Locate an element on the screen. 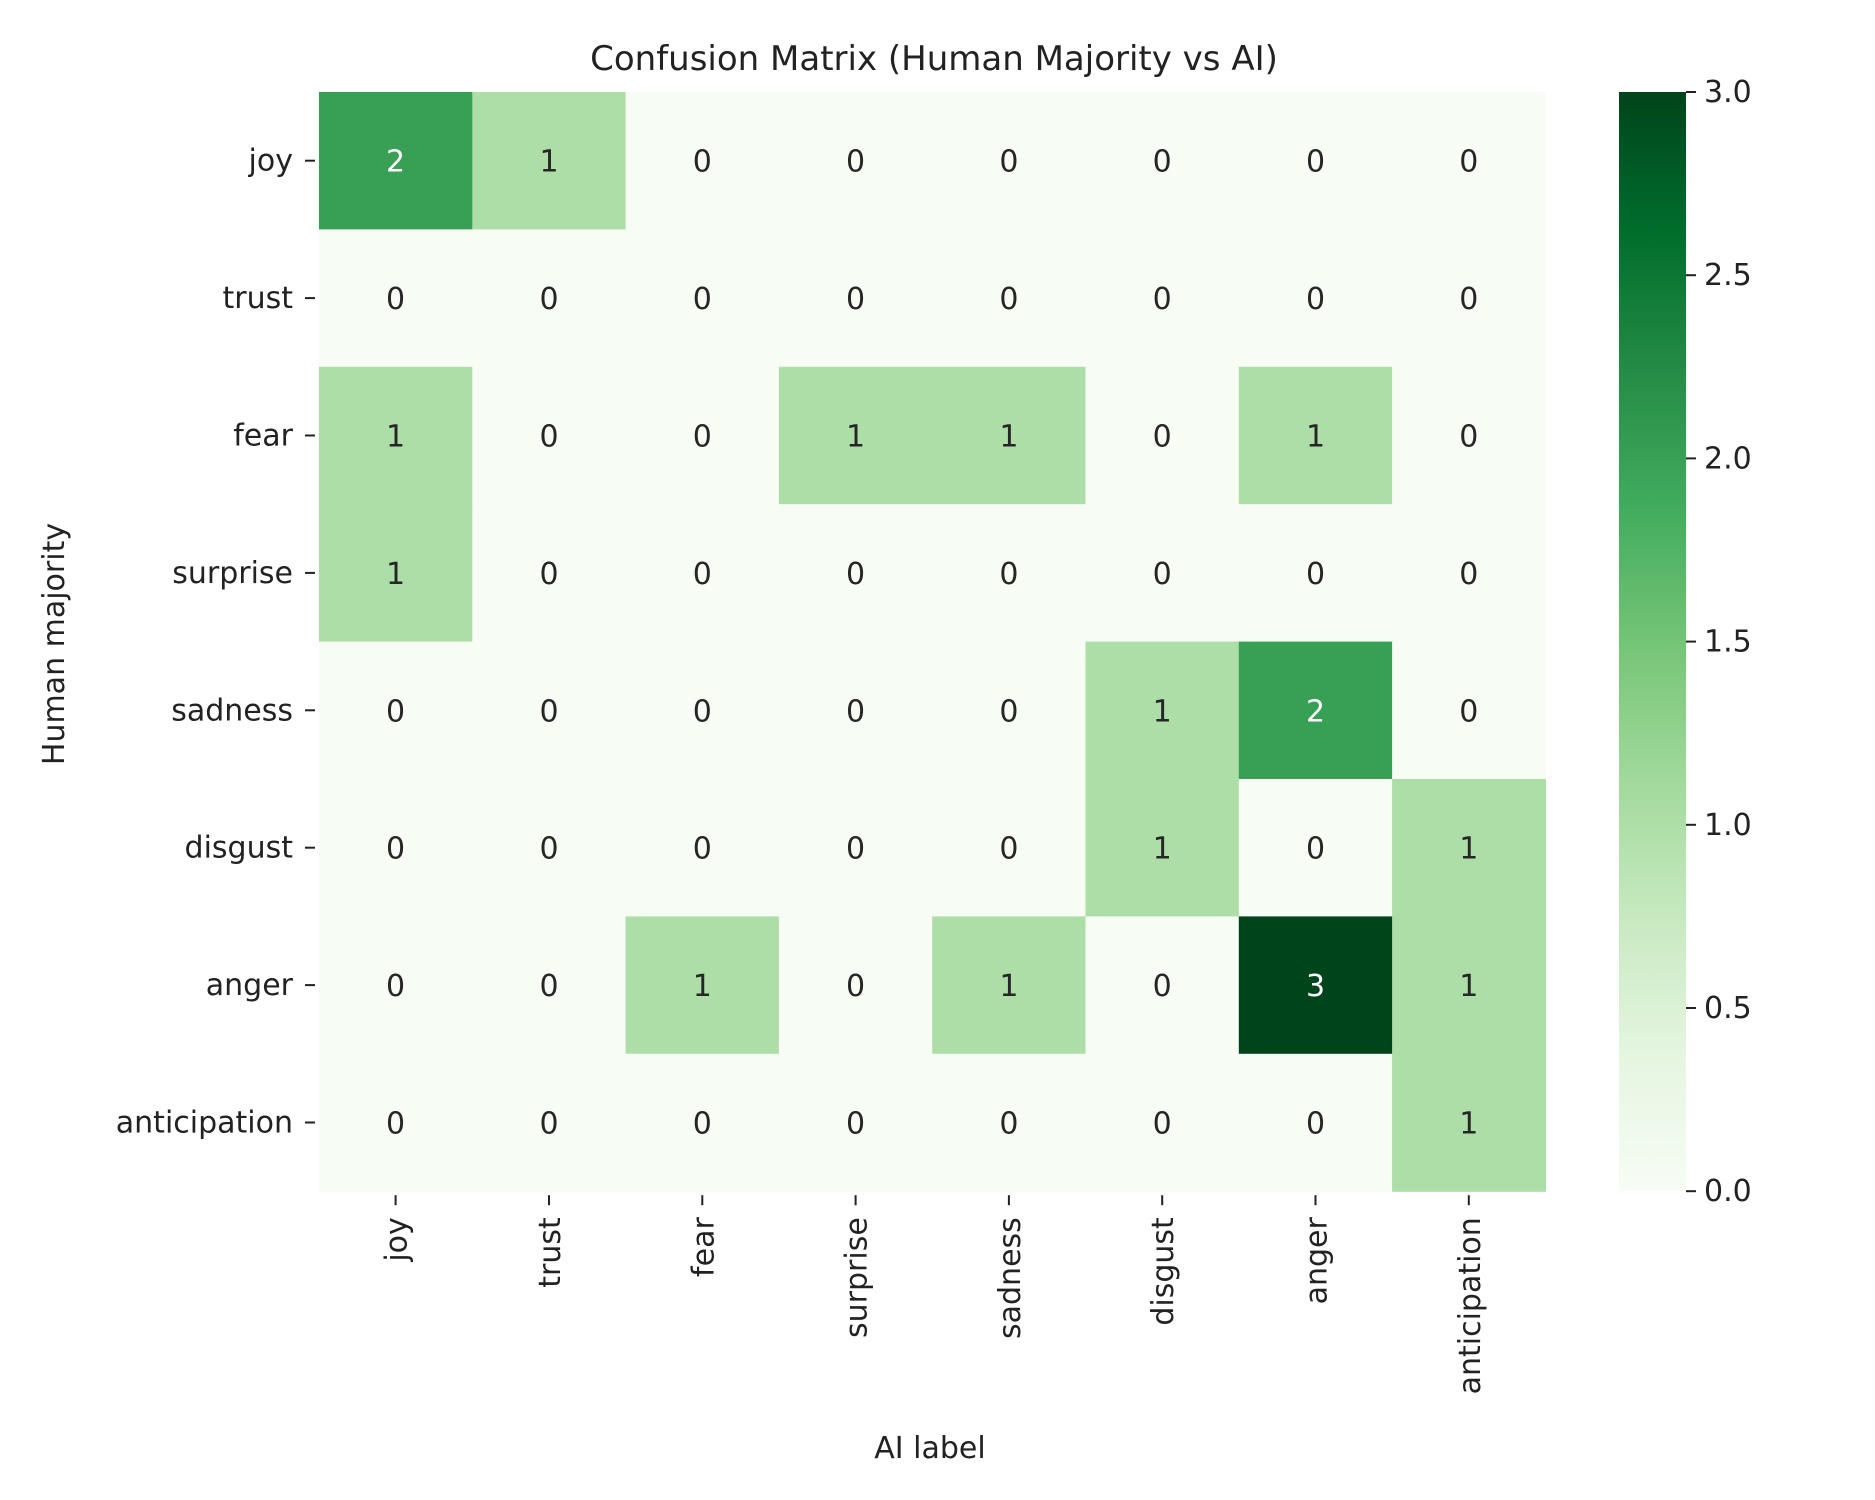 This screenshot has height=1500, width=1875. heatmap-cell-surprise-anger is located at coordinates (1315, 573).